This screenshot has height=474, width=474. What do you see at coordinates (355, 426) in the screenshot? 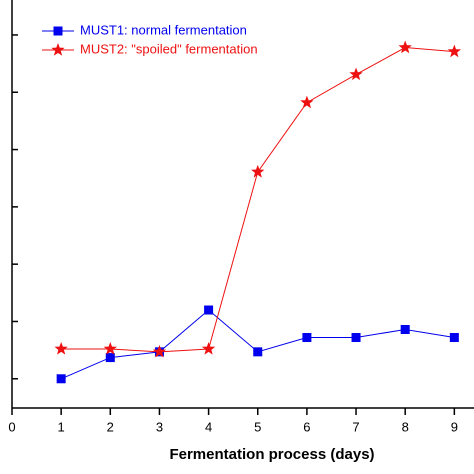
I see `x-tick-label: 7` at bounding box center [355, 426].